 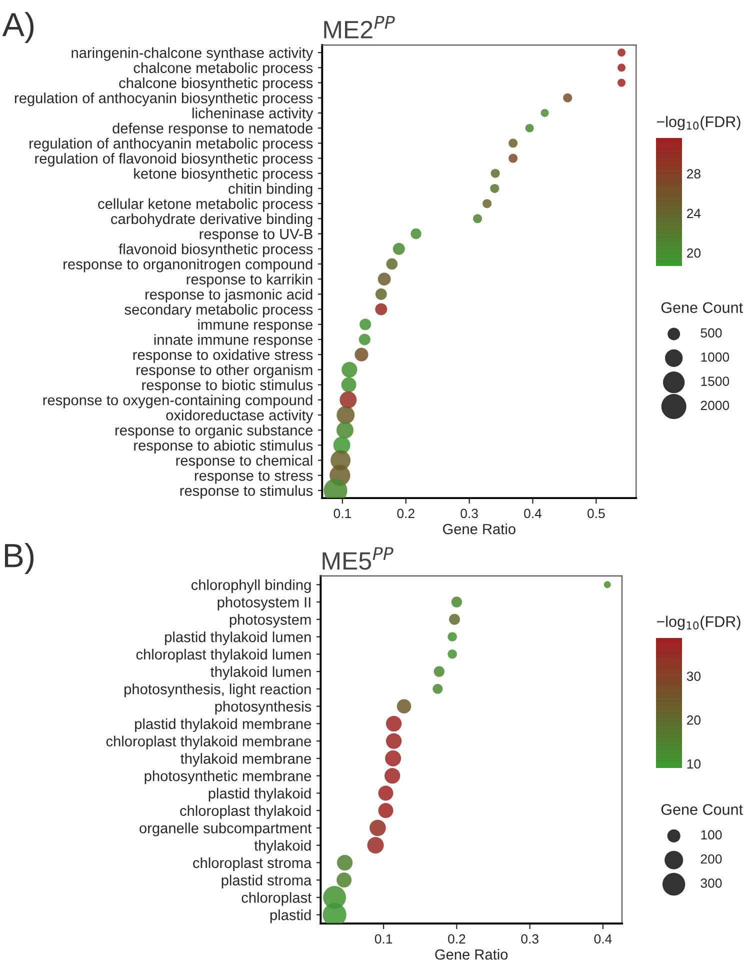 What do you see at coordinates (256, 235) in the screenshot?
I see `y-tick-label: response to UV-B` at bounding box center [256, 235].